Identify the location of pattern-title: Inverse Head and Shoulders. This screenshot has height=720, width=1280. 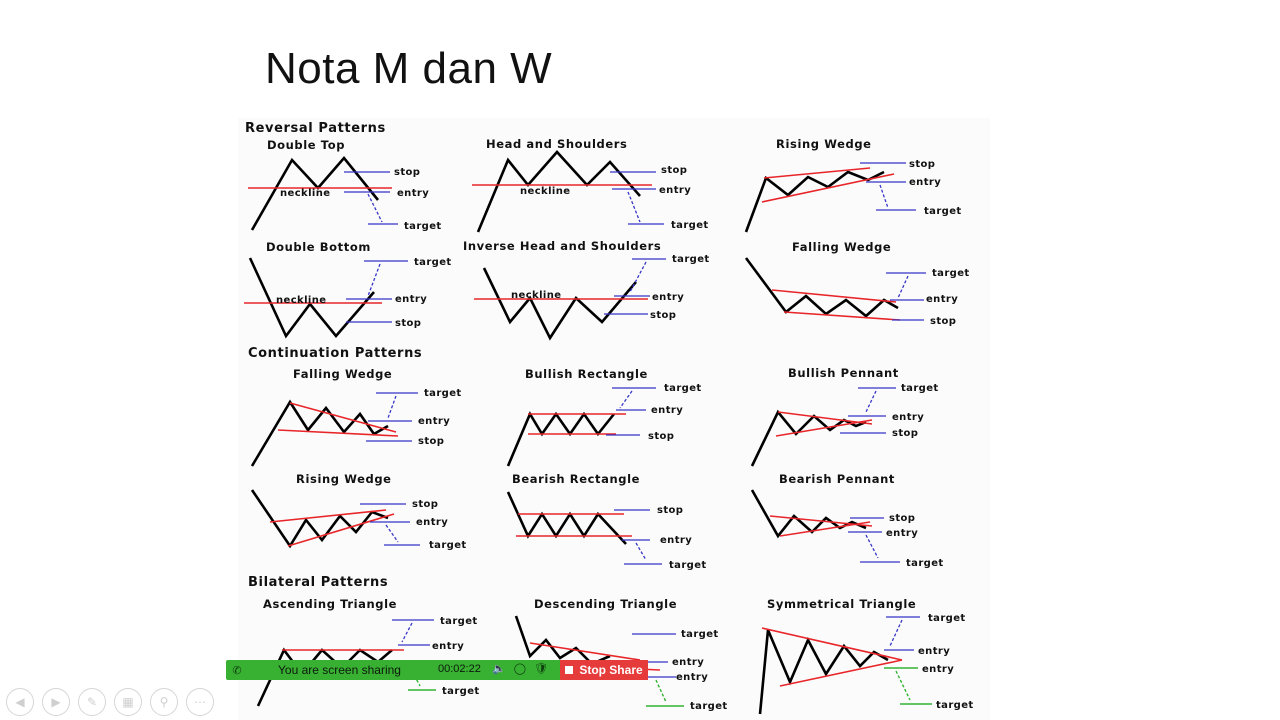
(562, 246).